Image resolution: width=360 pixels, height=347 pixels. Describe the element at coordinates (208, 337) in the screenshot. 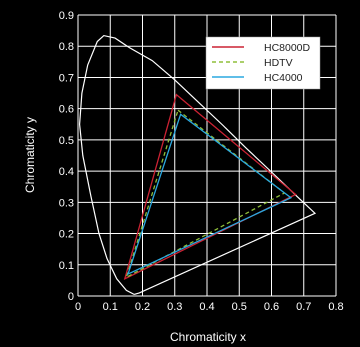

I see `x-axis-label: Chromaticity x` at that location.